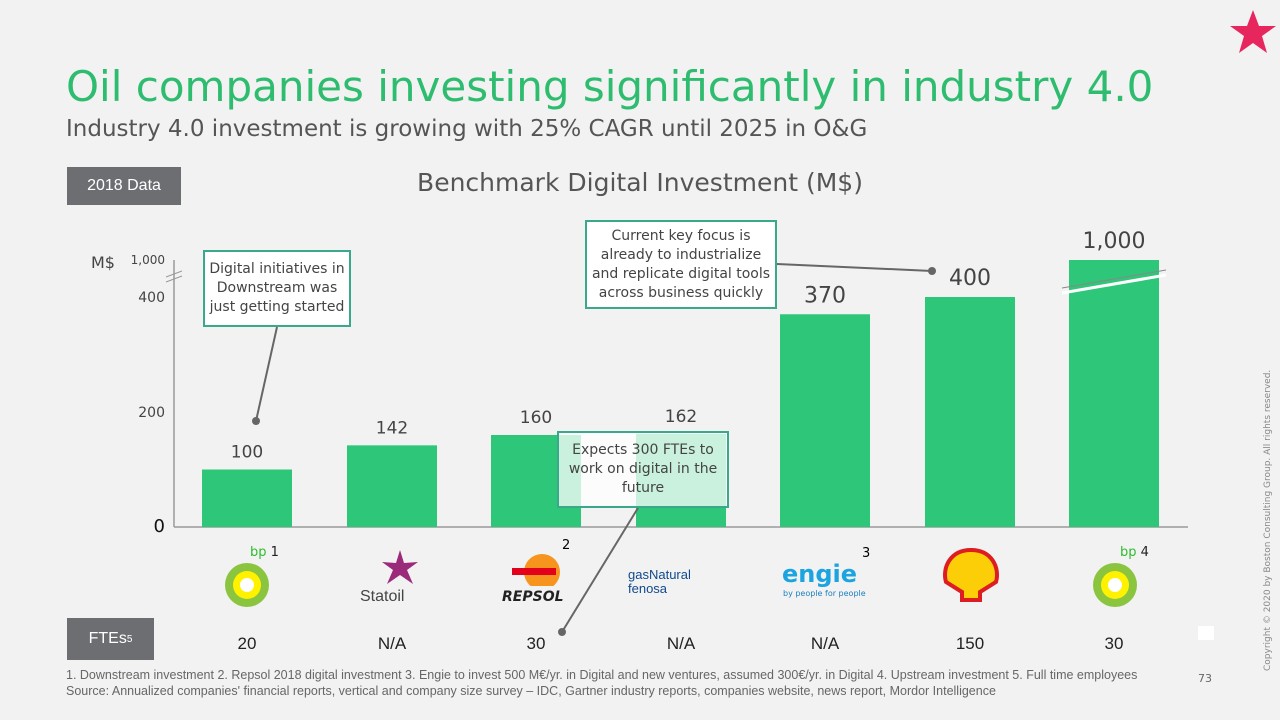 The image size is (1280, 720). What do you see at coordinates (533, 597) in the screenshot?
I see `repsol-logo: REPSOL` at bounding box center [533, 597].